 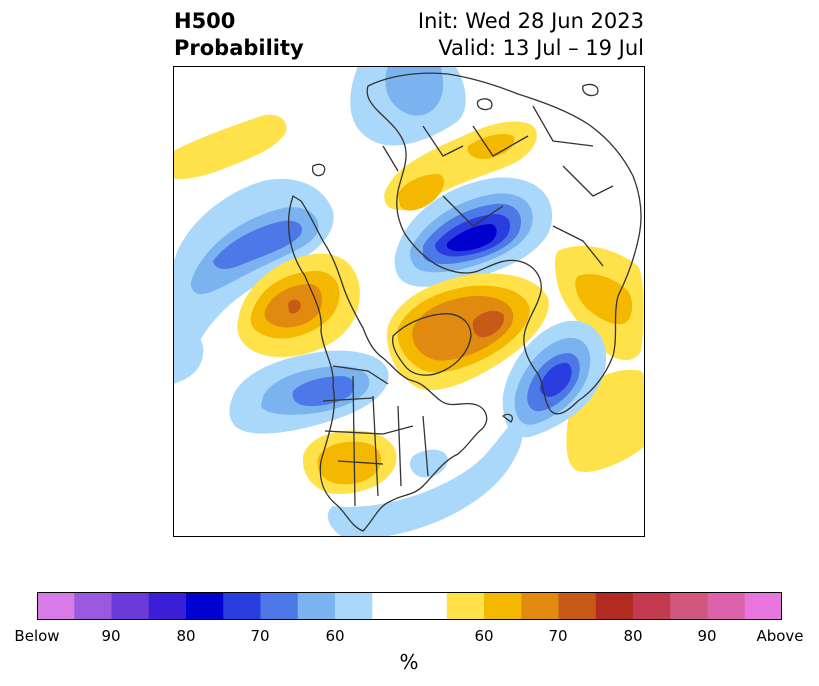 I want to click on anomaly-below-east-pacific, so click(x=253, y=281).